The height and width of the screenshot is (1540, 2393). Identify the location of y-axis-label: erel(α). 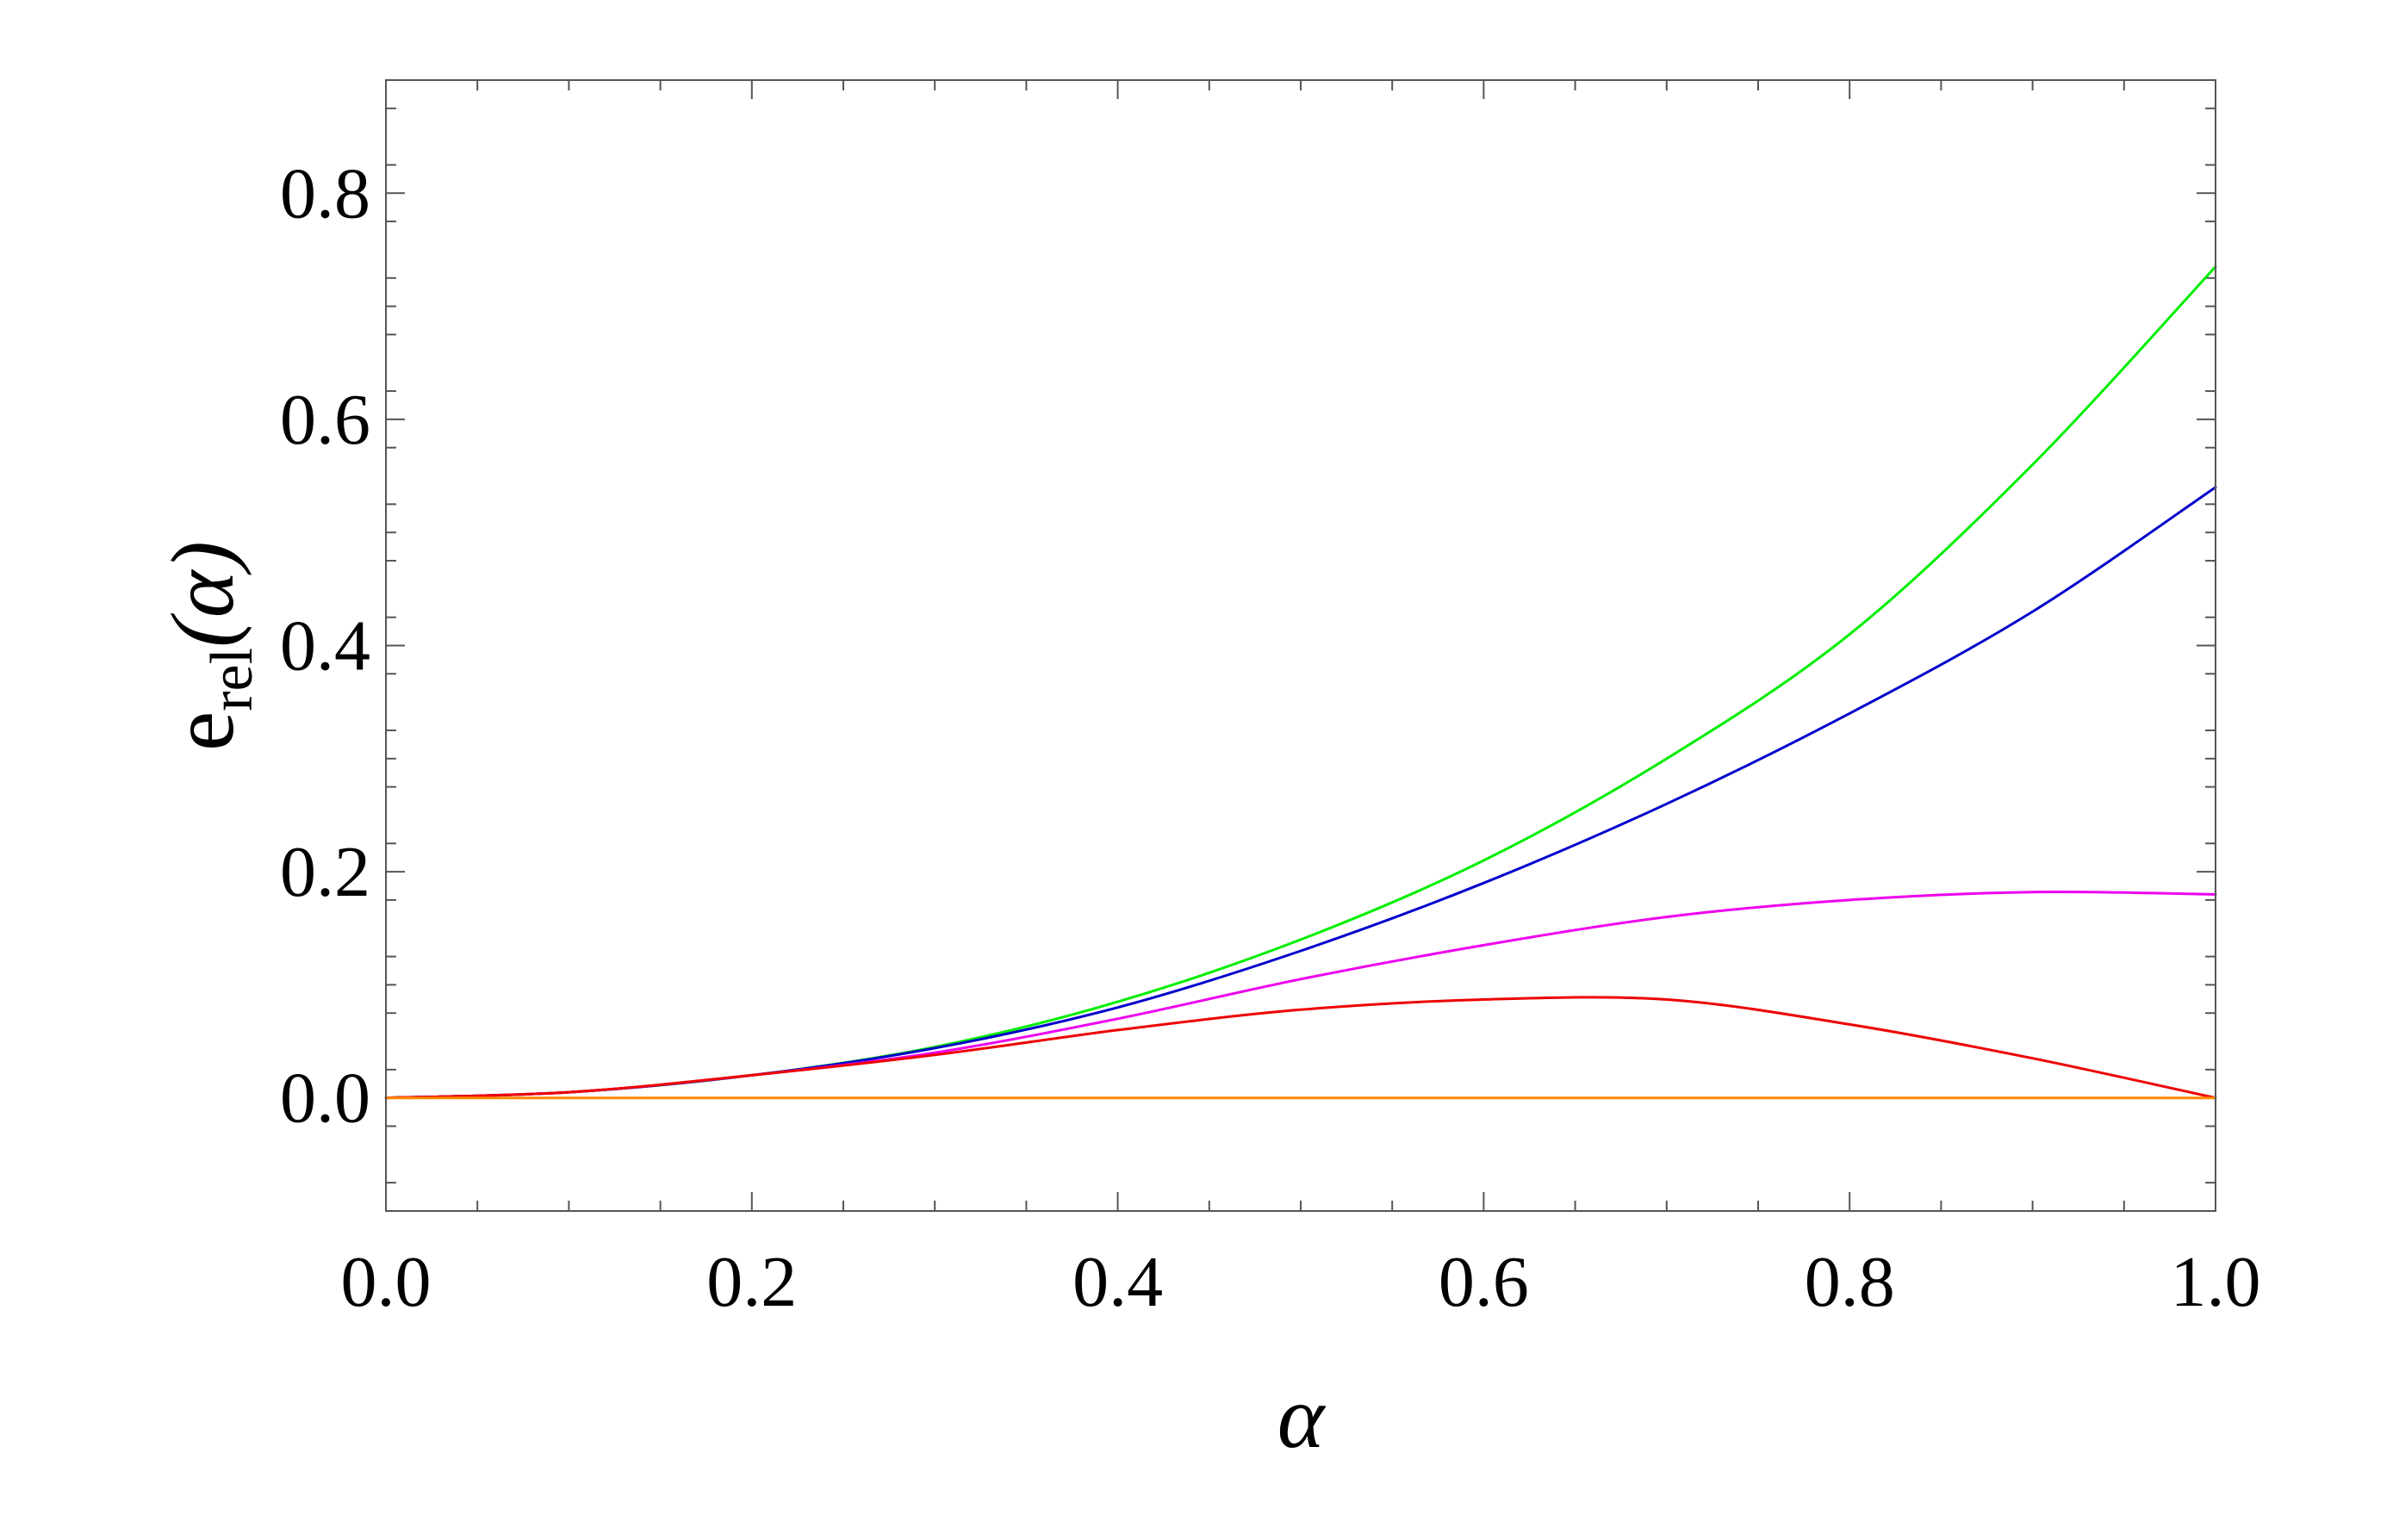
(209, 646).